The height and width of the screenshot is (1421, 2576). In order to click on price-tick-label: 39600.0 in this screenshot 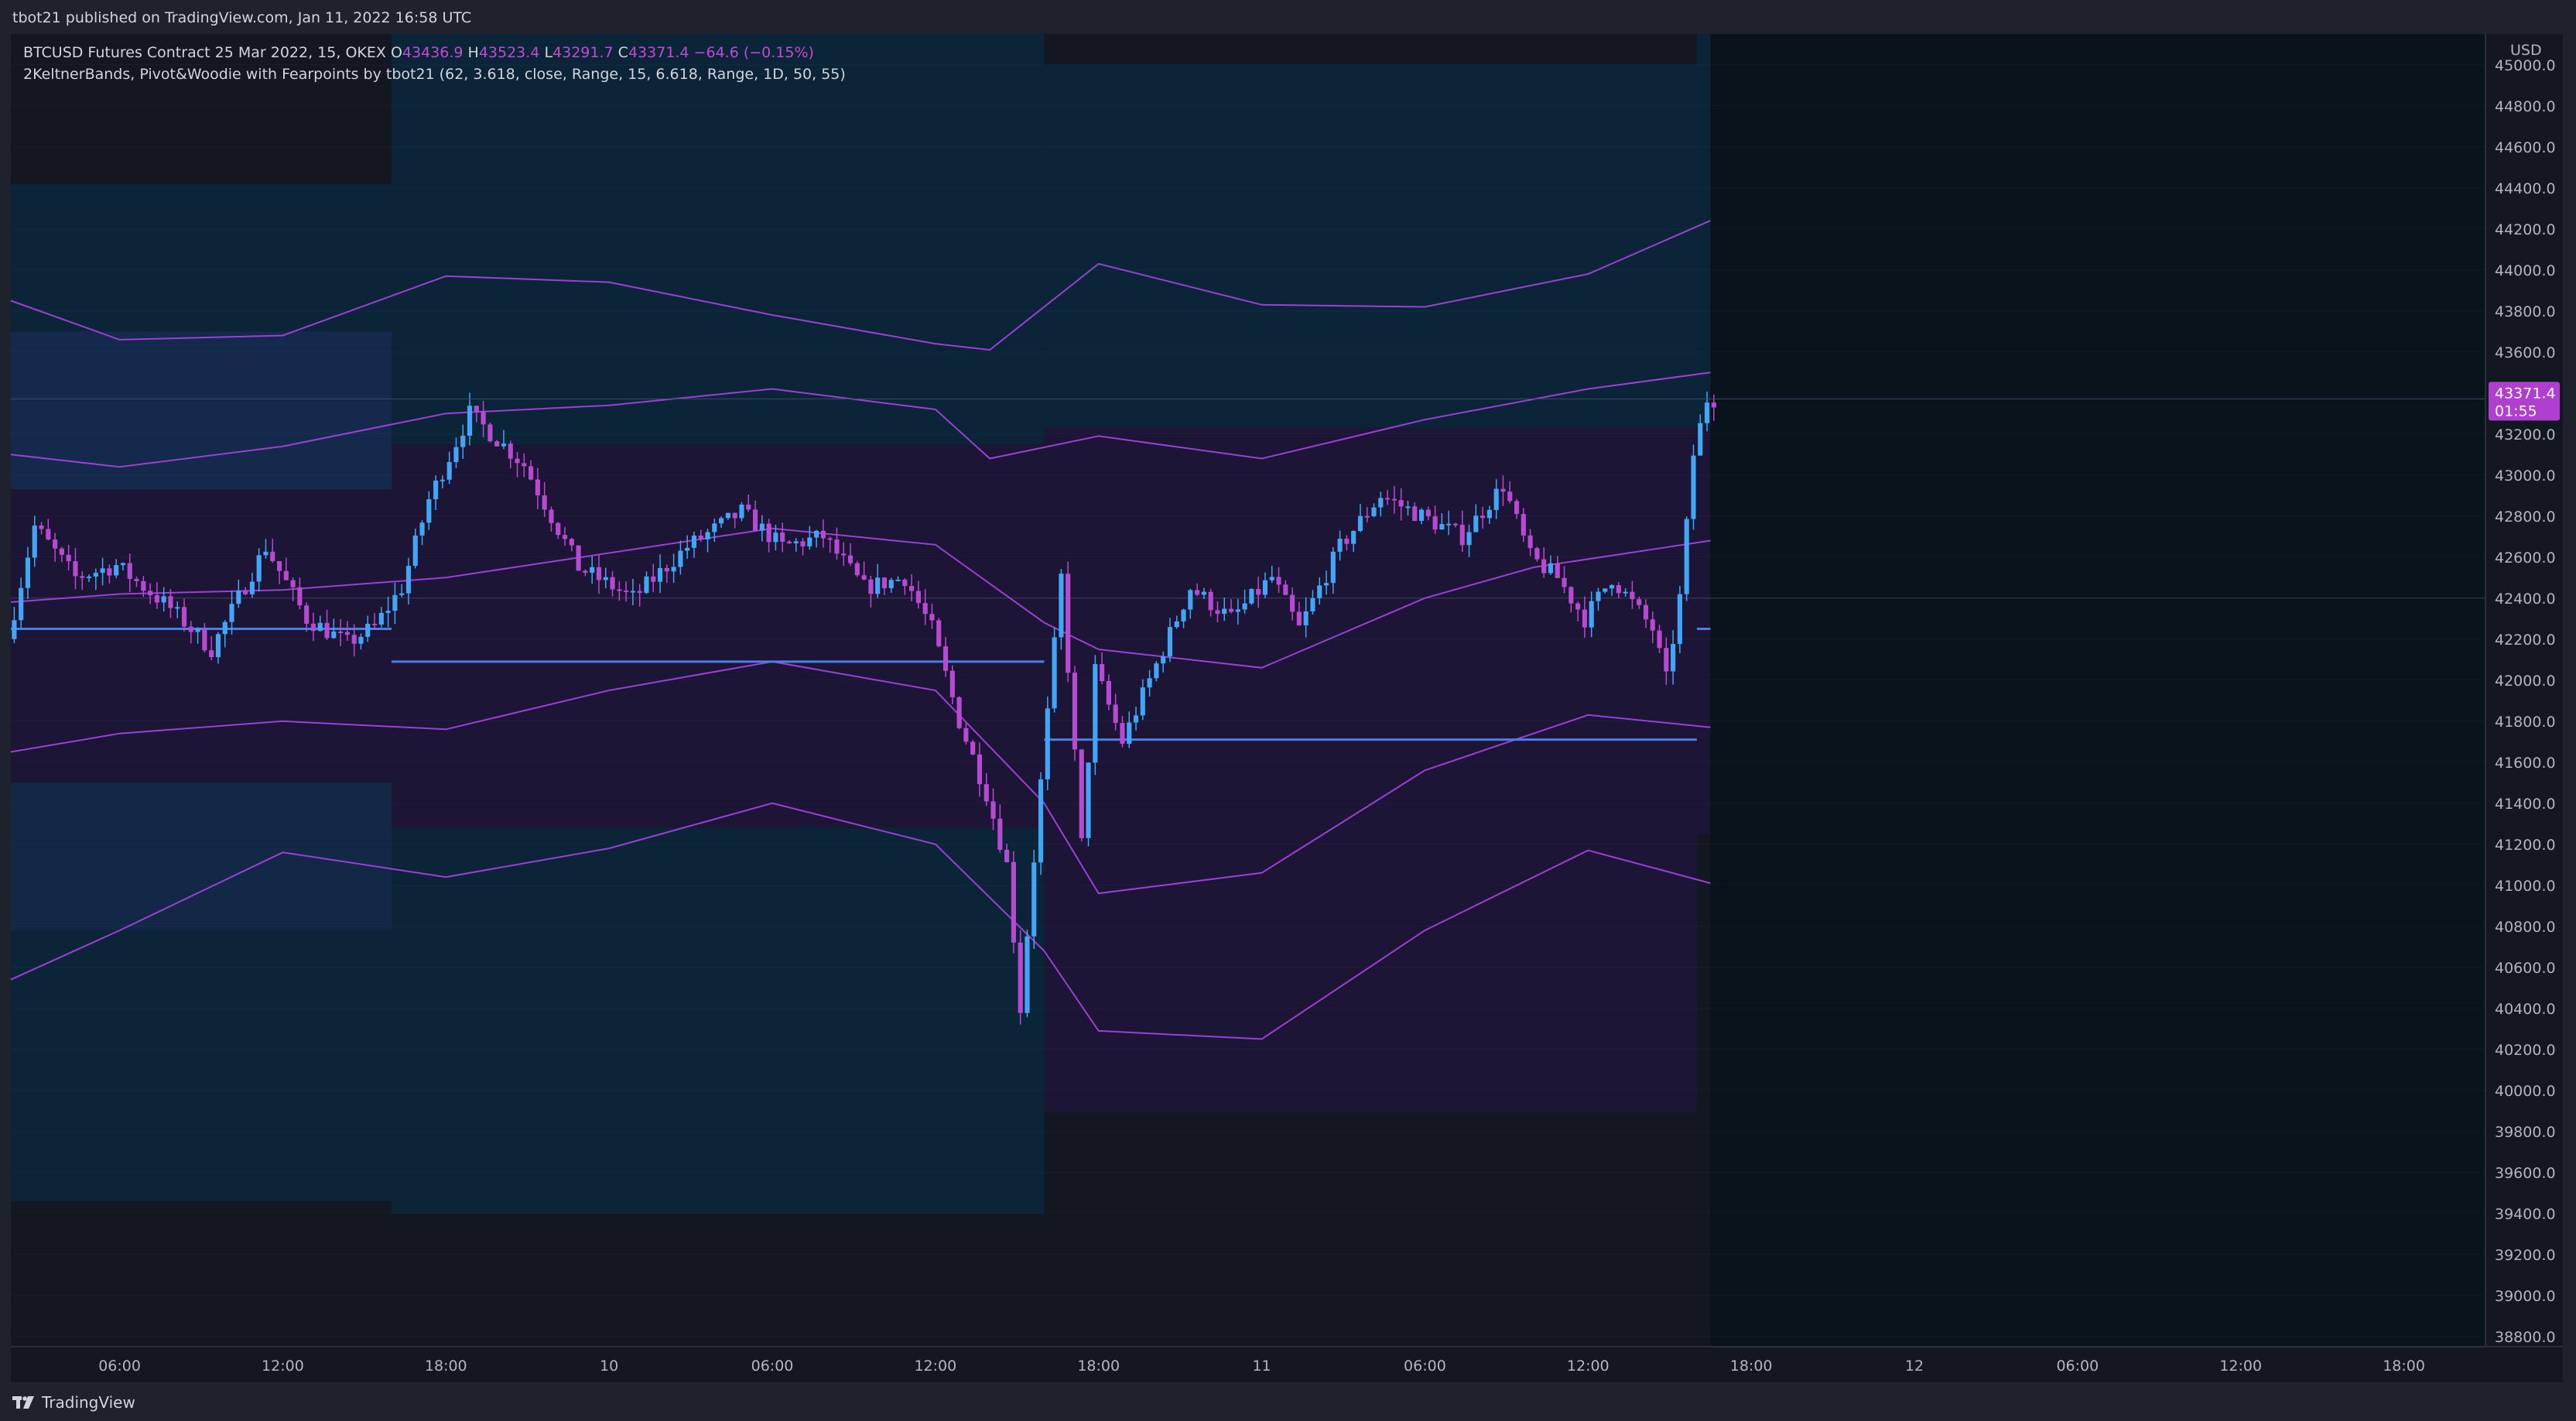, I will do `click(2526, 1174)`.